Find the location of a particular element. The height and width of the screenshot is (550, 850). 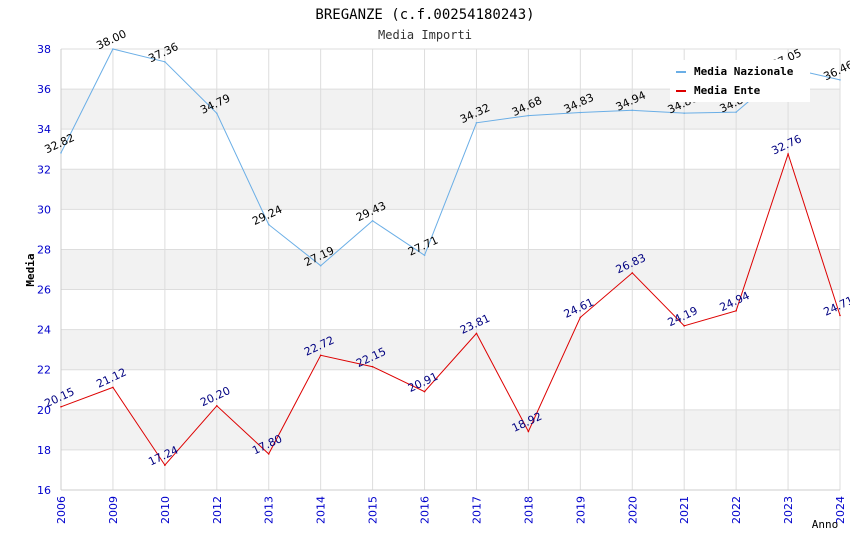

x-tick-label: 2013 is located at coordinates (269, 510).